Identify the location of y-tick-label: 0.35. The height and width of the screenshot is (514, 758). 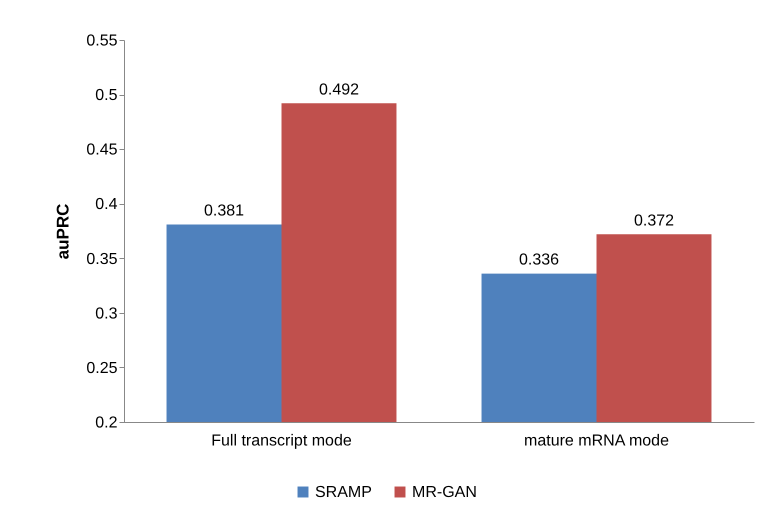
(102, 259).